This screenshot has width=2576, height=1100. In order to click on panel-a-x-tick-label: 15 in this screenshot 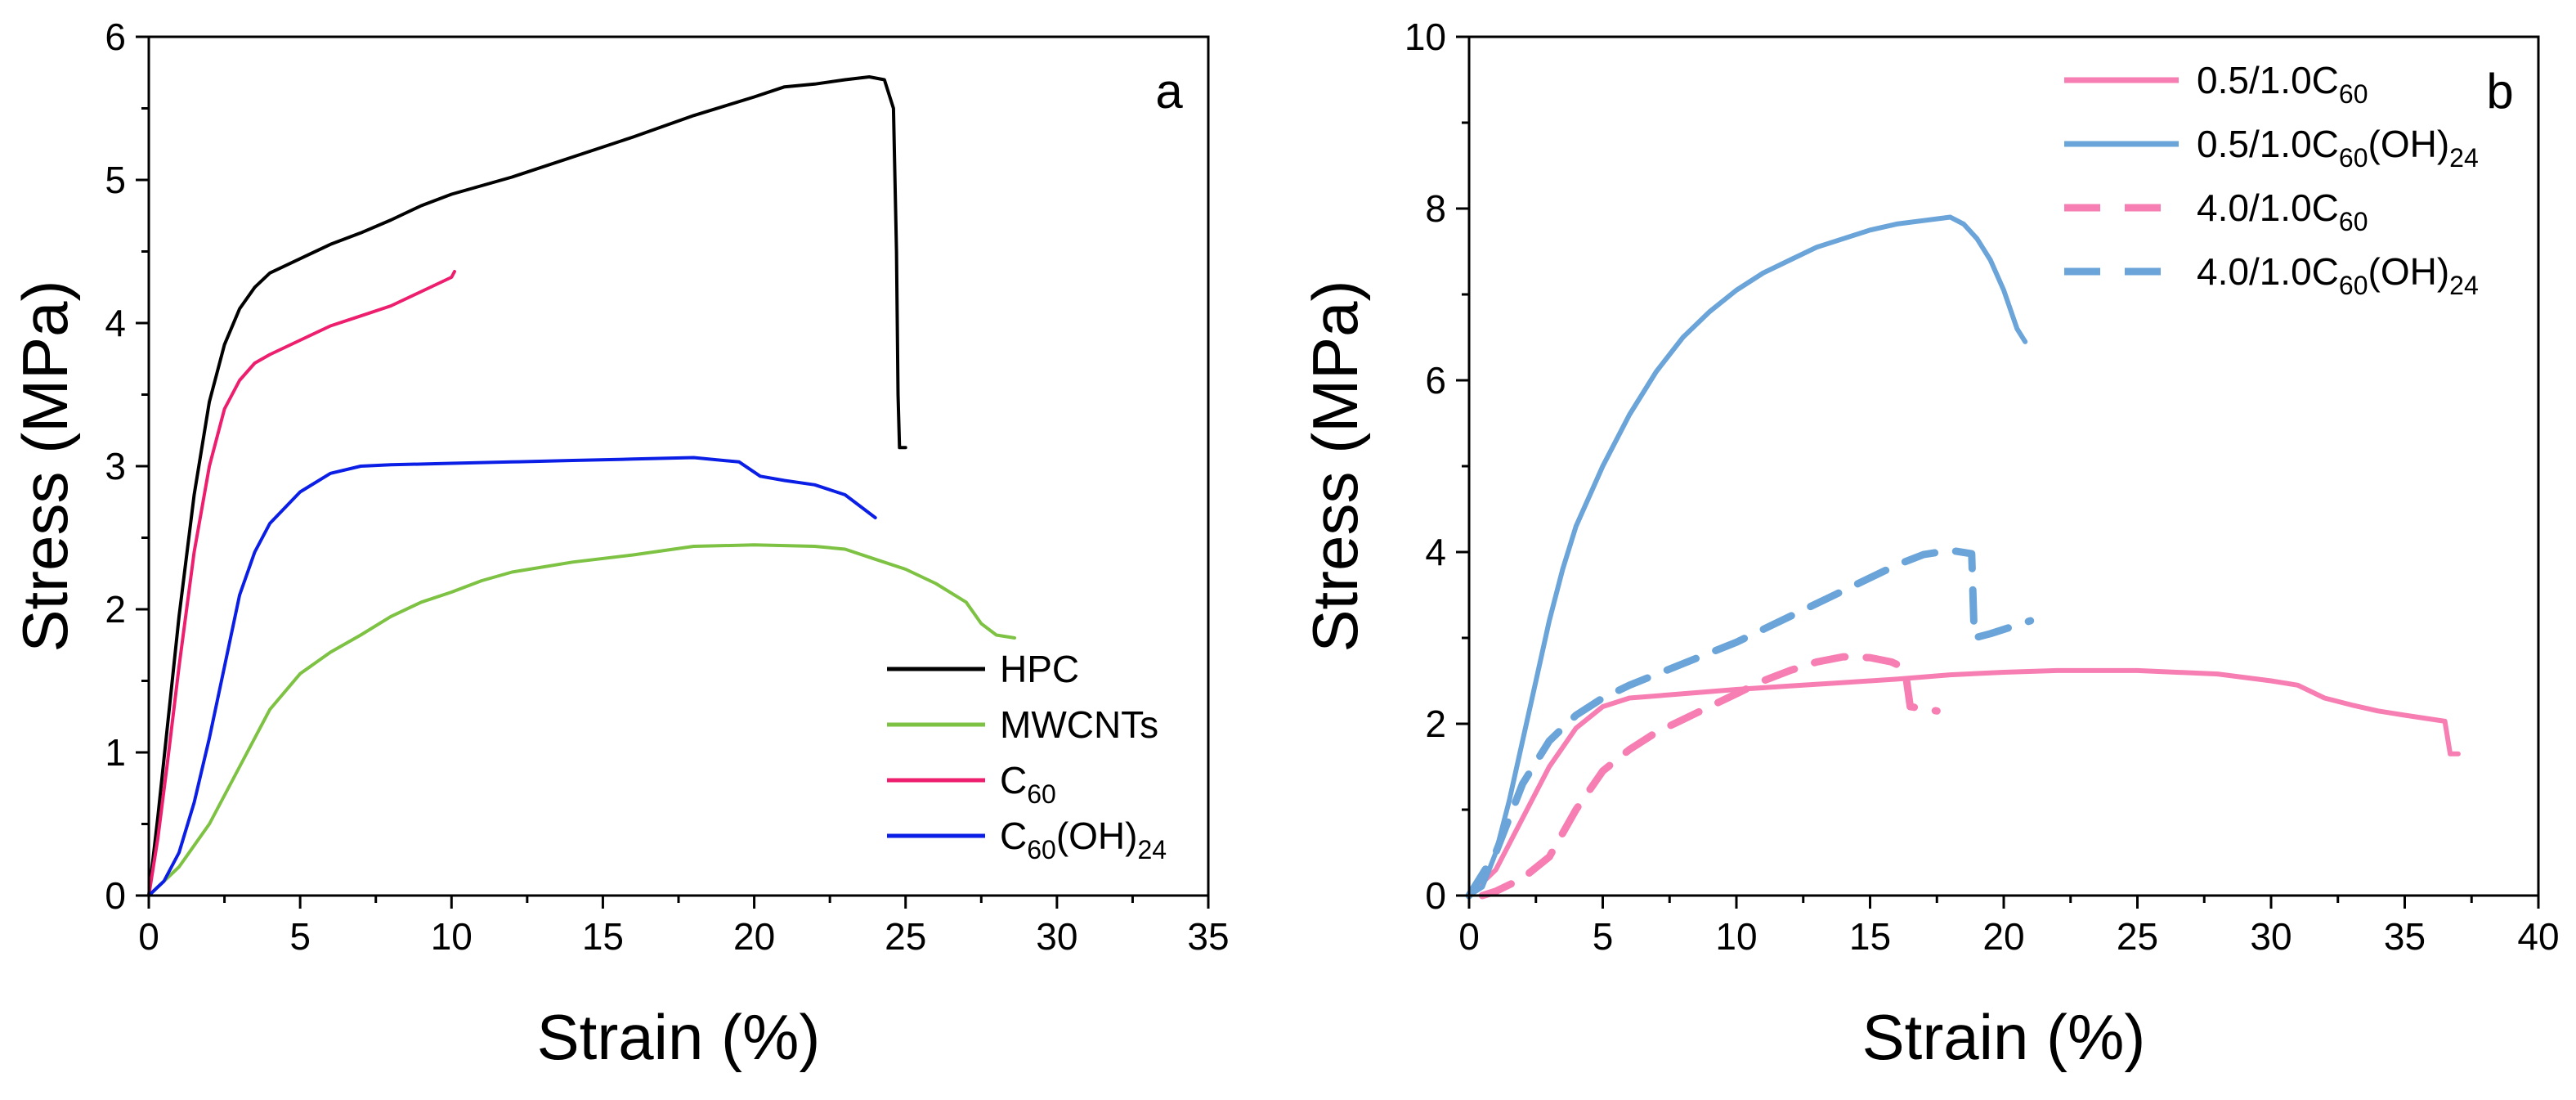, I will do `click(603, 936)`.